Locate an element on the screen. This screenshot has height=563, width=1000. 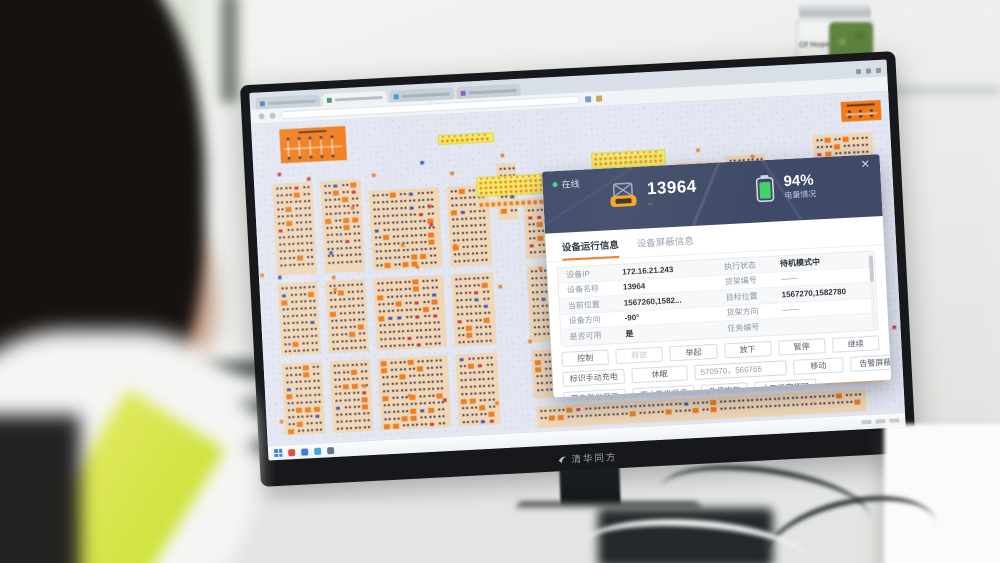
action-button-告警屏蔽: 告警屏蔽 is located at coordinates (870, 362).